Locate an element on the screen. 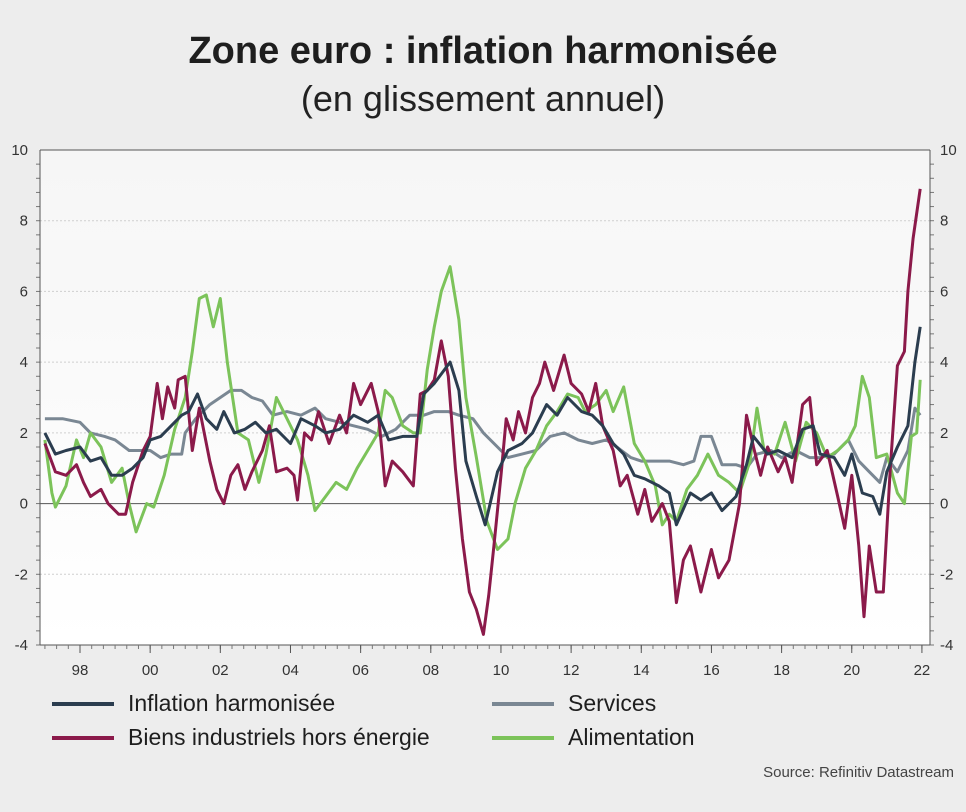  y-tick-label-left: 0 is located at coordinates (24, 504).